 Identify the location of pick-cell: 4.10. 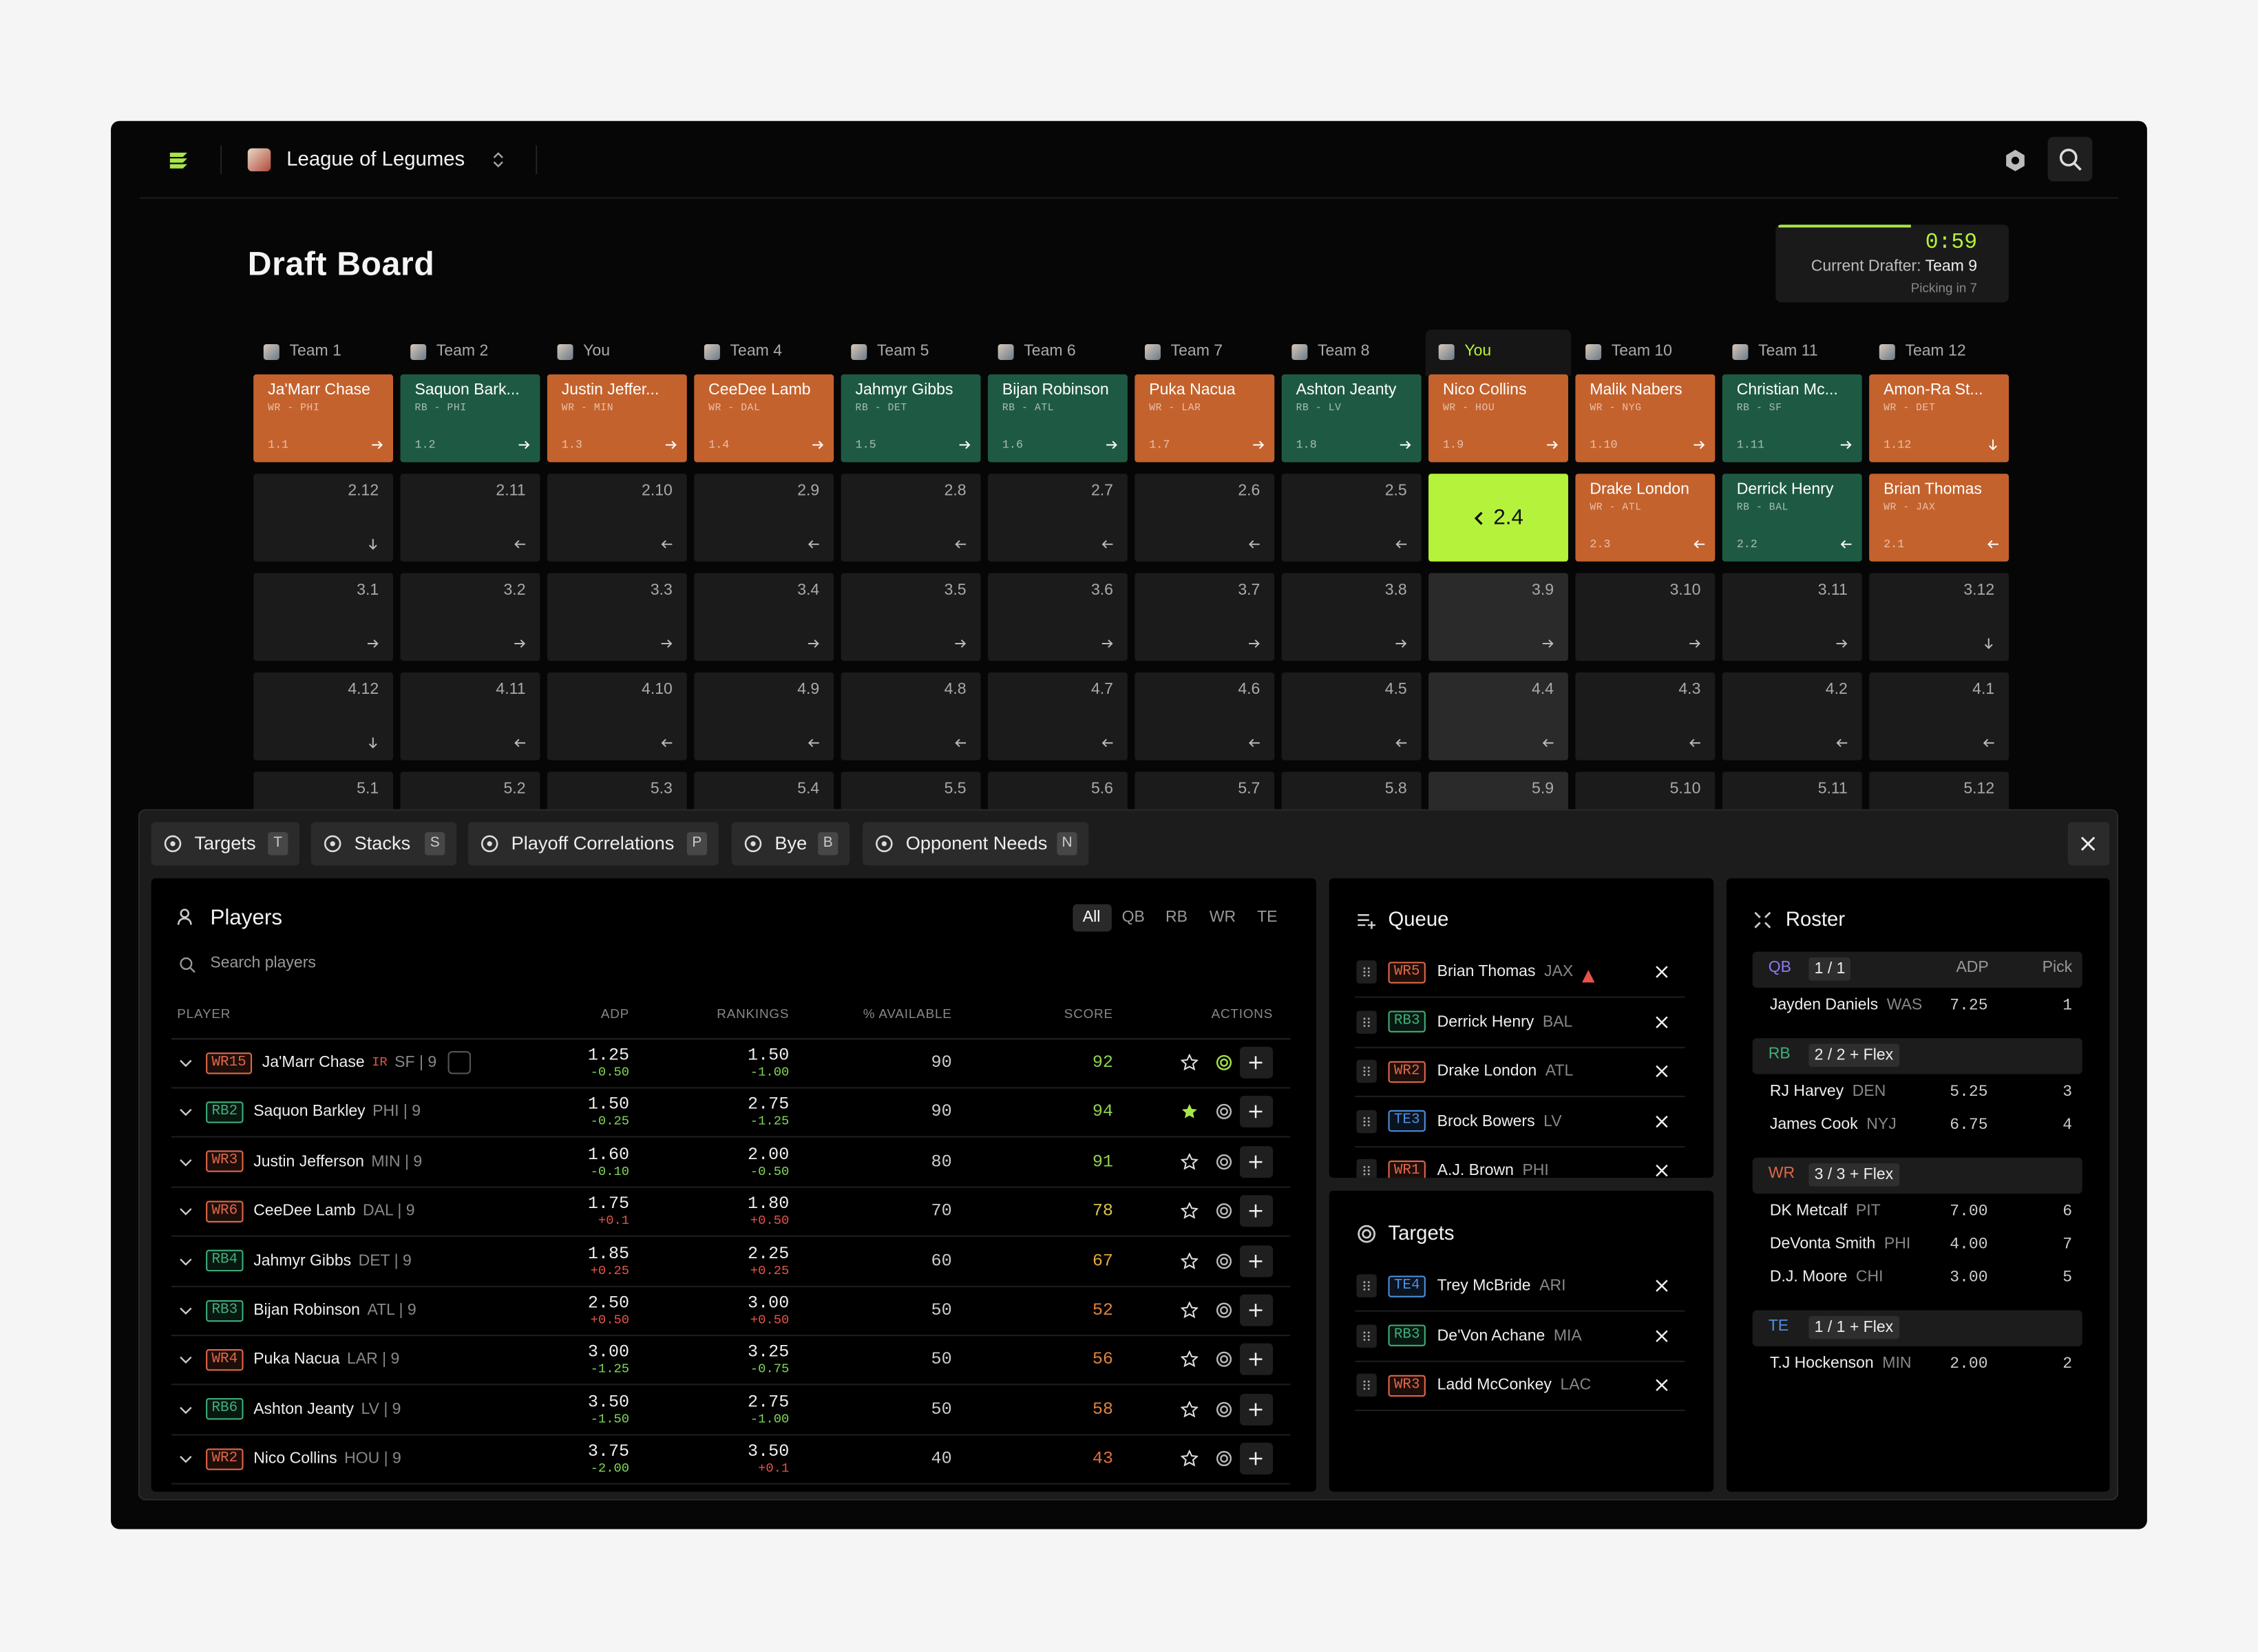
(617, 716).